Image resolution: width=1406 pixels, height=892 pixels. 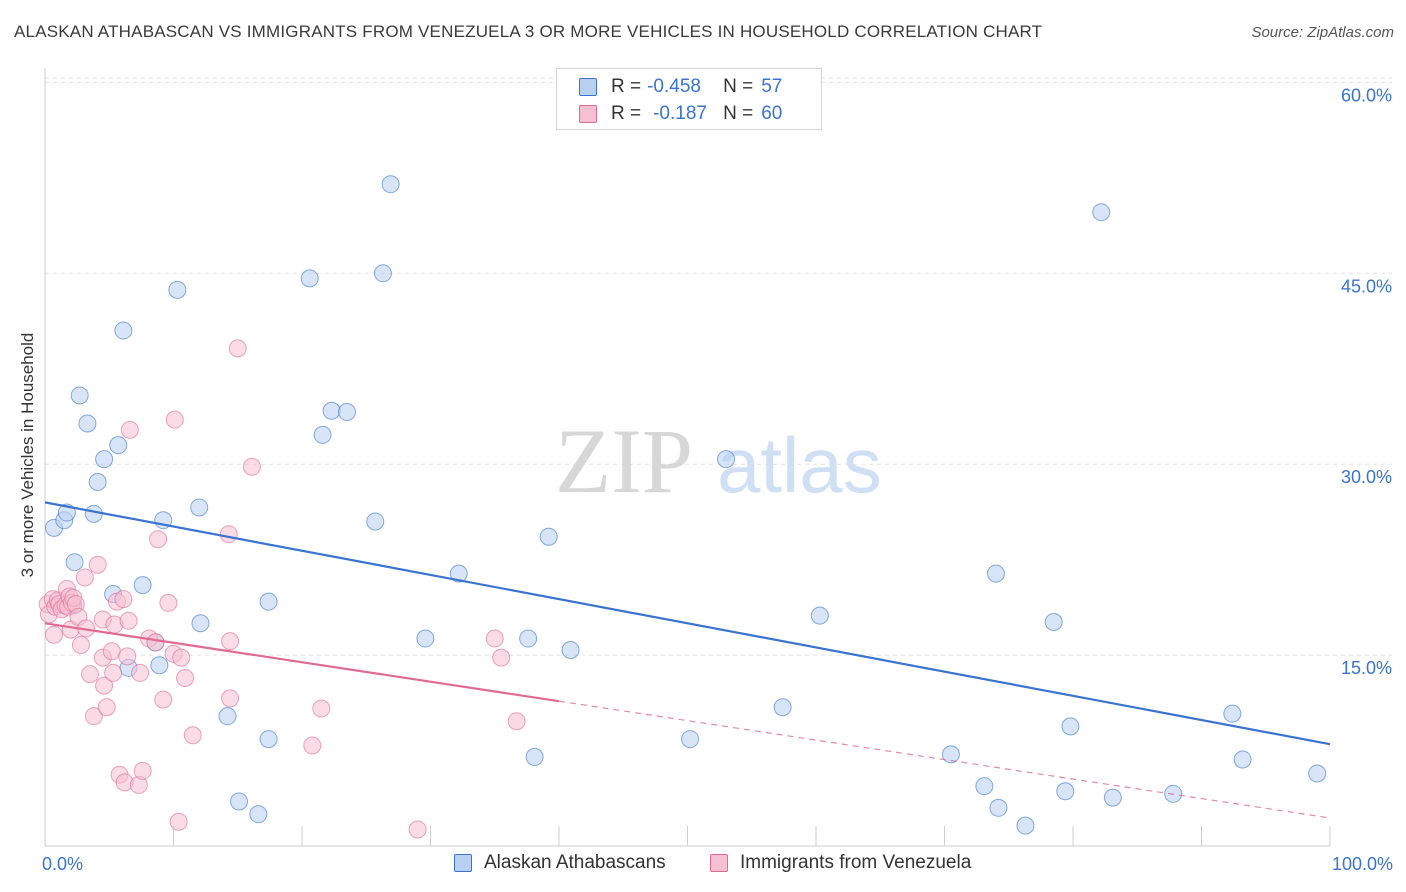 What do you see at coordinates (856, 862) in the screenshot?
I see `series-name-venezuela: Immigrants from Venezuela` at bounding box center [856, 862].